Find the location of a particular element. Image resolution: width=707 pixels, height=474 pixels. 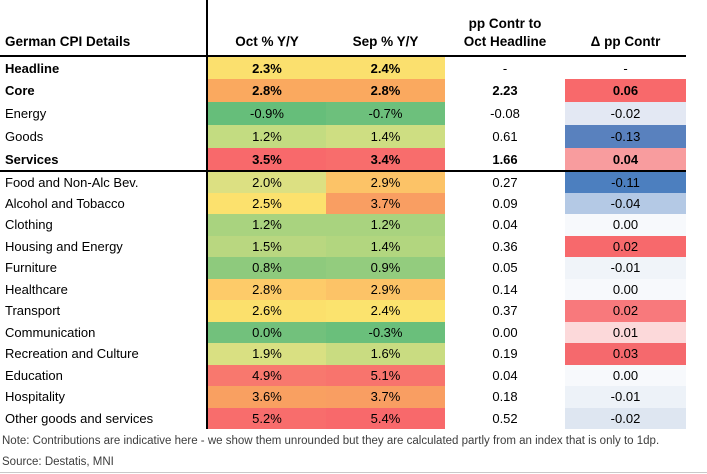

pp-contr-cell: 2.23 is located at coordinates (505, 90).